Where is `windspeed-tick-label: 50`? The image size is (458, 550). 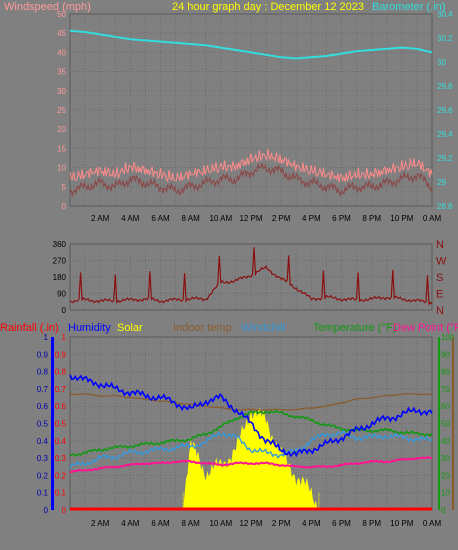
windspeed-tick-label: 50 is located at coordinates (61, 14).